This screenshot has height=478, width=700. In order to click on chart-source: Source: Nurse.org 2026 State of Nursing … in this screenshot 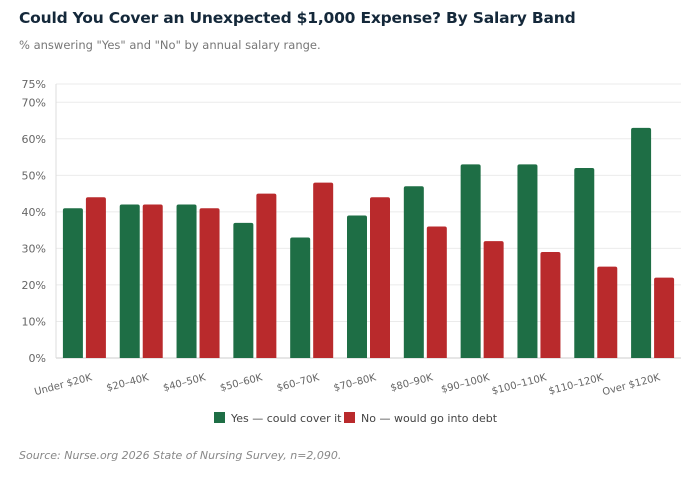, I will do `click(180, 455)`.